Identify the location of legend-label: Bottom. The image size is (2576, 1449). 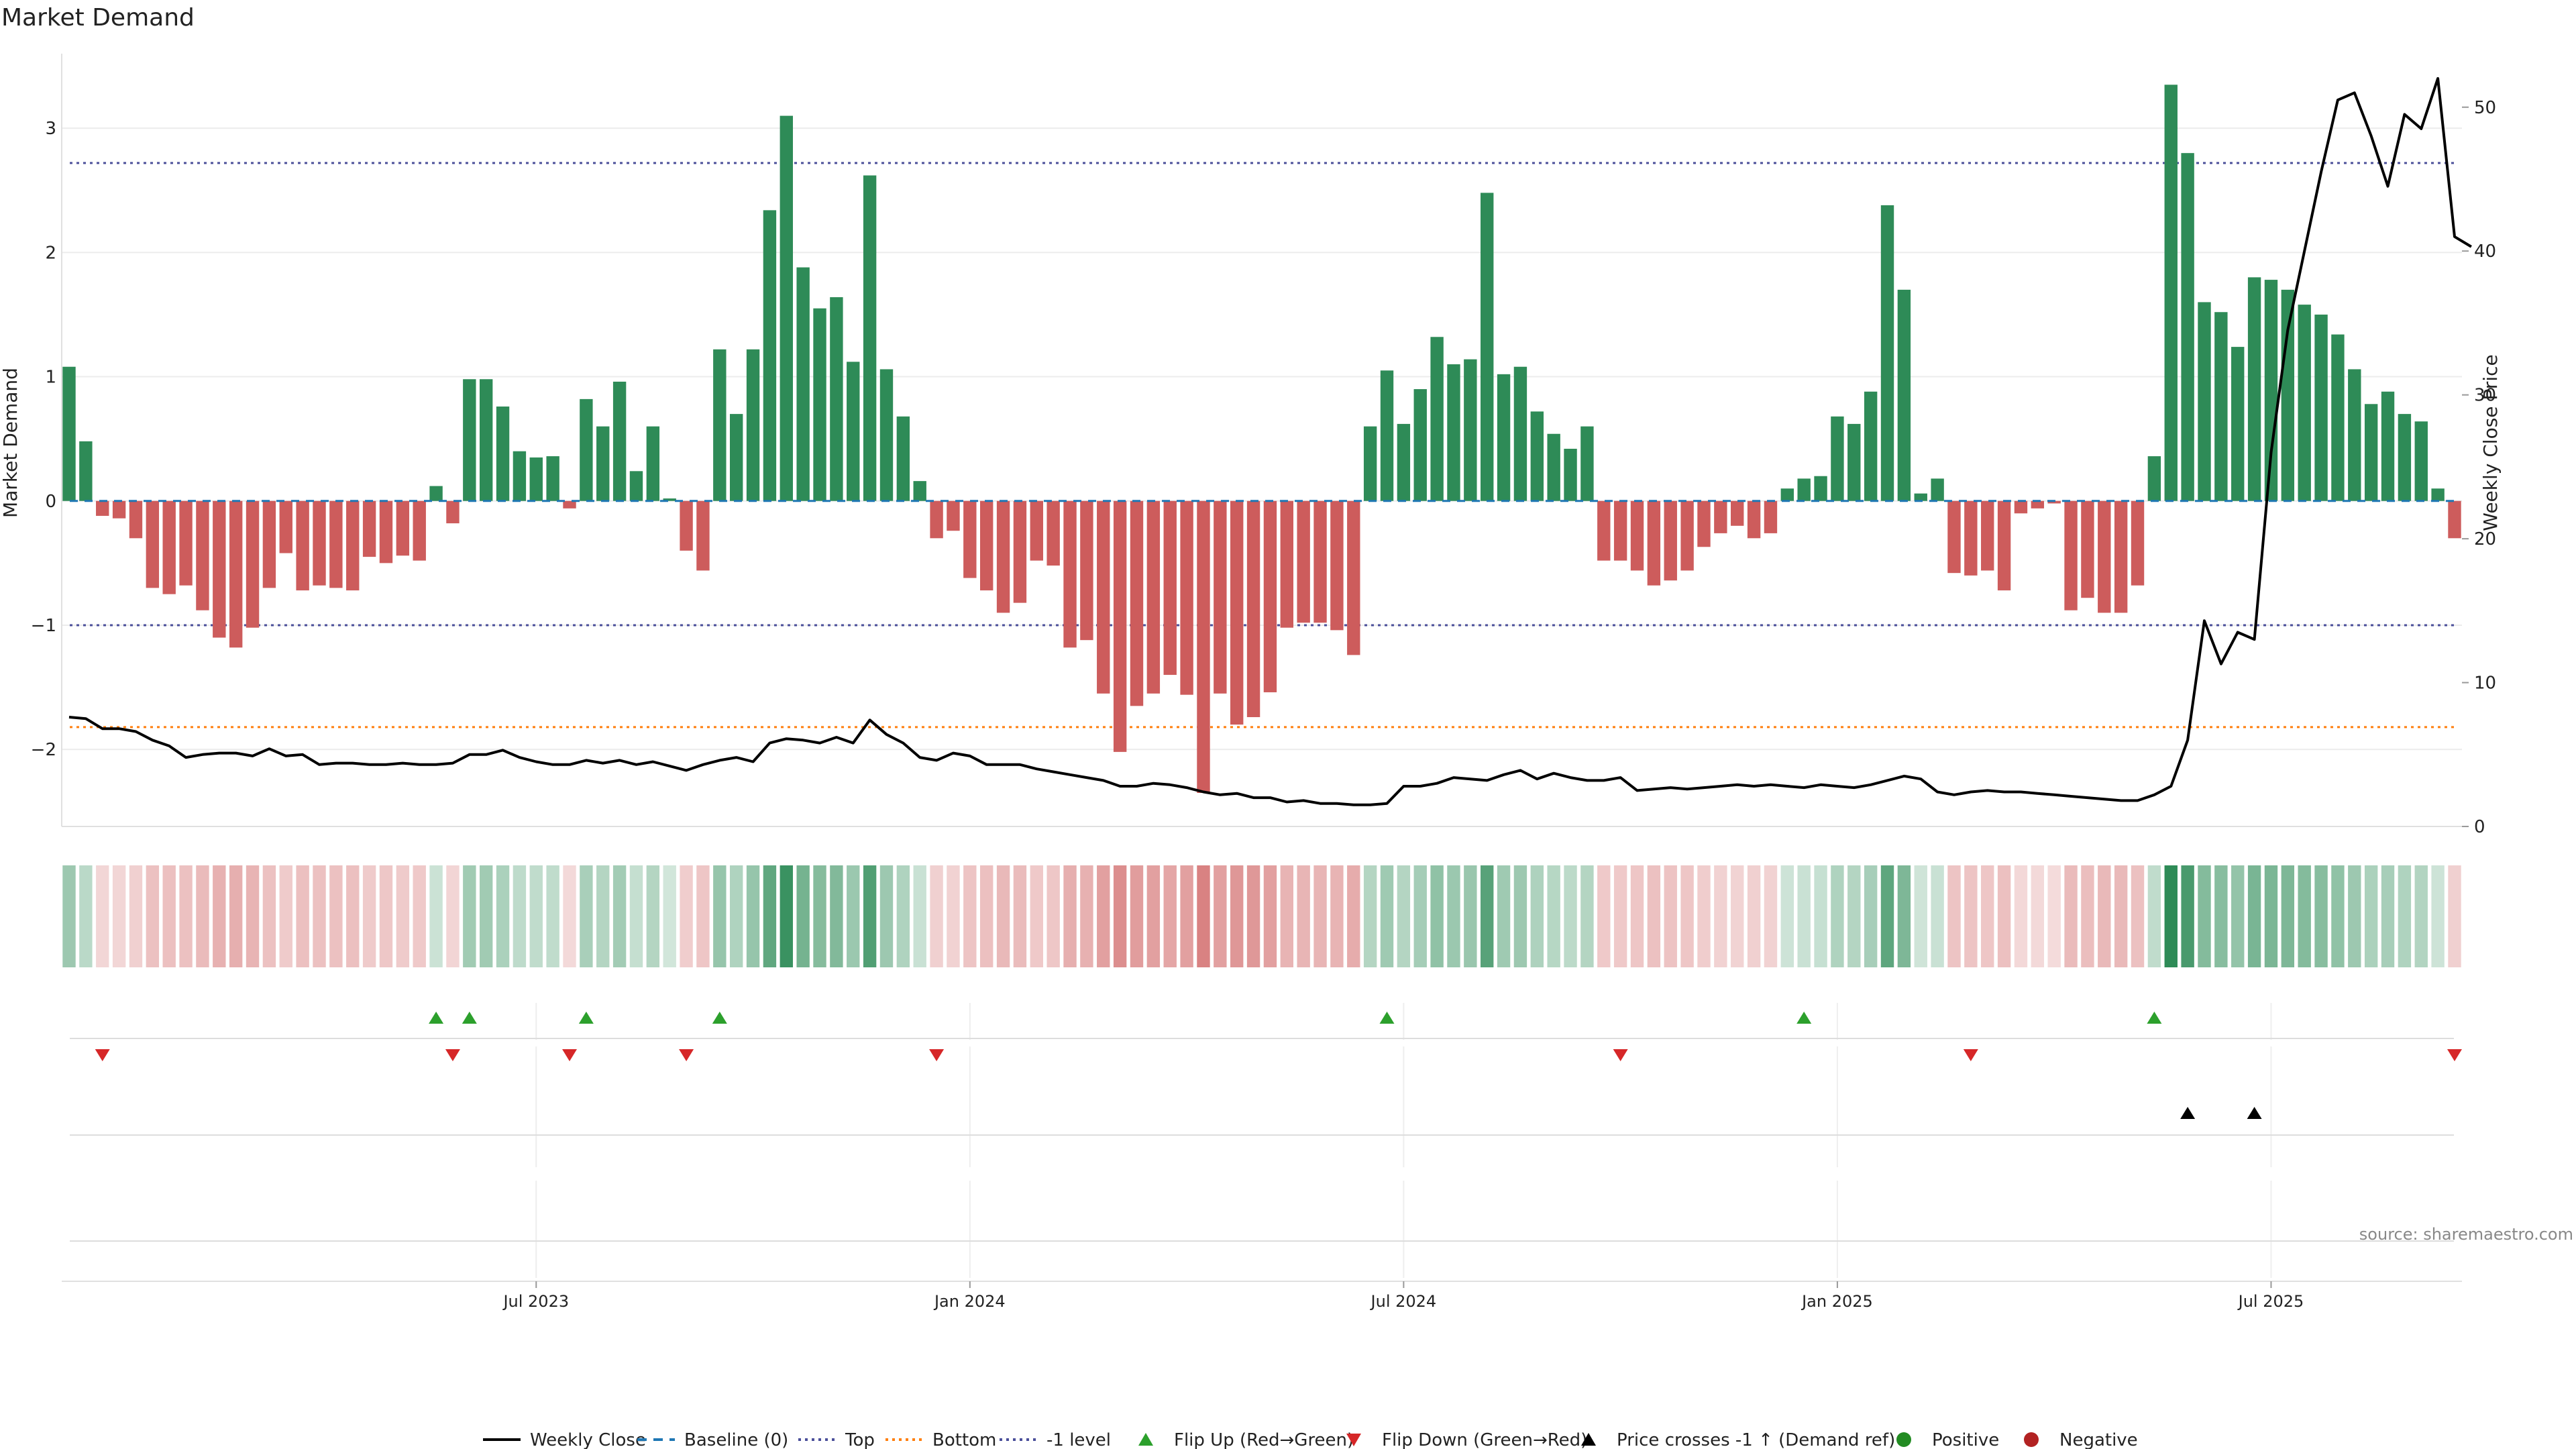
(964, 1439).